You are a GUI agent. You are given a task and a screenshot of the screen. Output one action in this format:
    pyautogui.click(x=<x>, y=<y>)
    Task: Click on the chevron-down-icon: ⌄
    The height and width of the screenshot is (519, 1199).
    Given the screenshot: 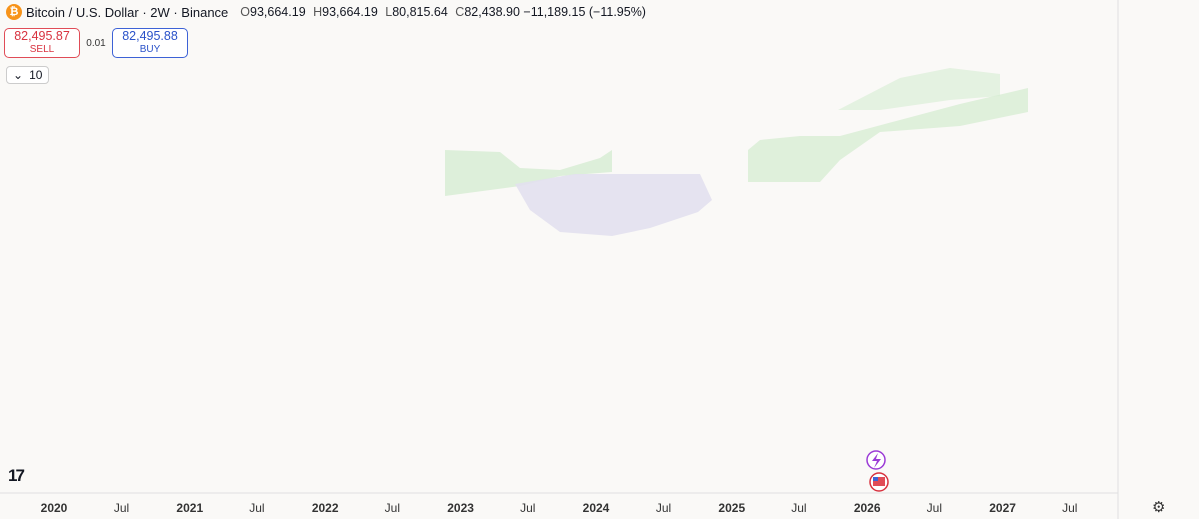 What is the action you would take?
    pyautogui.click(x=18, y=75)
    